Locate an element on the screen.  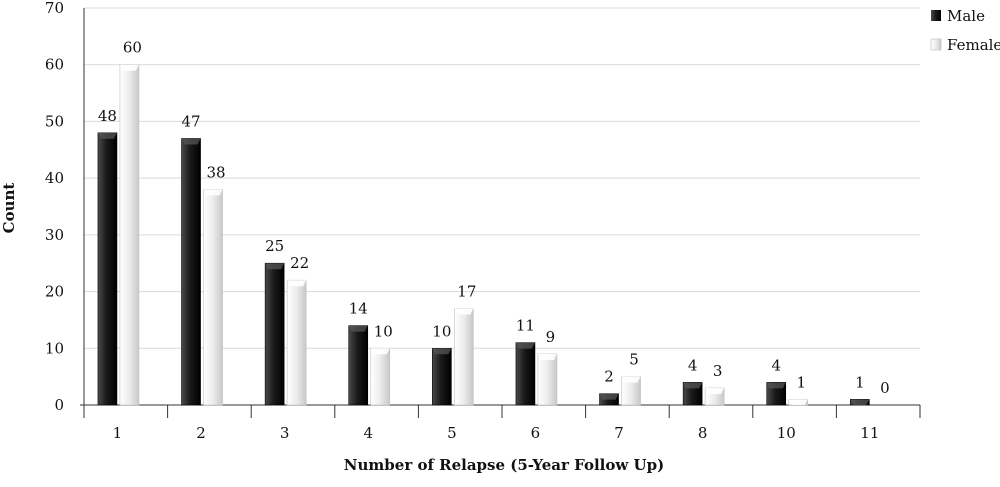
y-tick-label: 20 is located at coordinates (54, 292).